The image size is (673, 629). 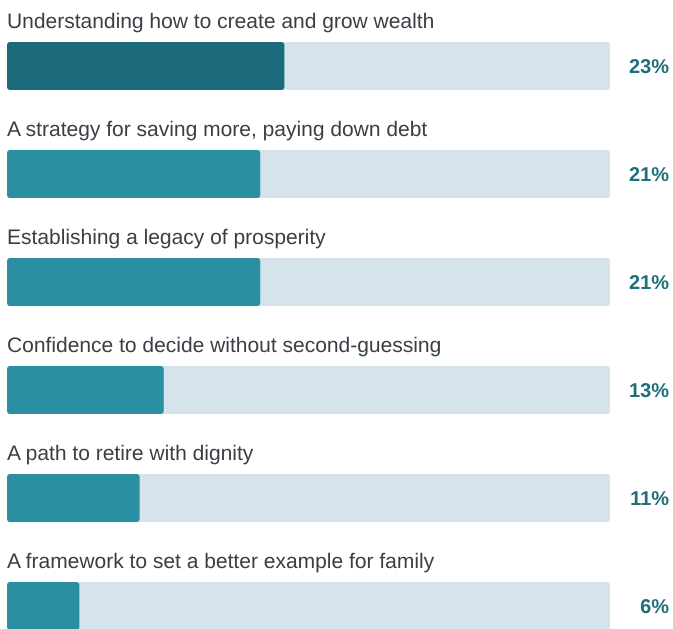 What do you see at coordinates (130, 453) in the screenshot?
I see `y-tick-label: A path to retire with dignity` at bounding box center [130, 453].